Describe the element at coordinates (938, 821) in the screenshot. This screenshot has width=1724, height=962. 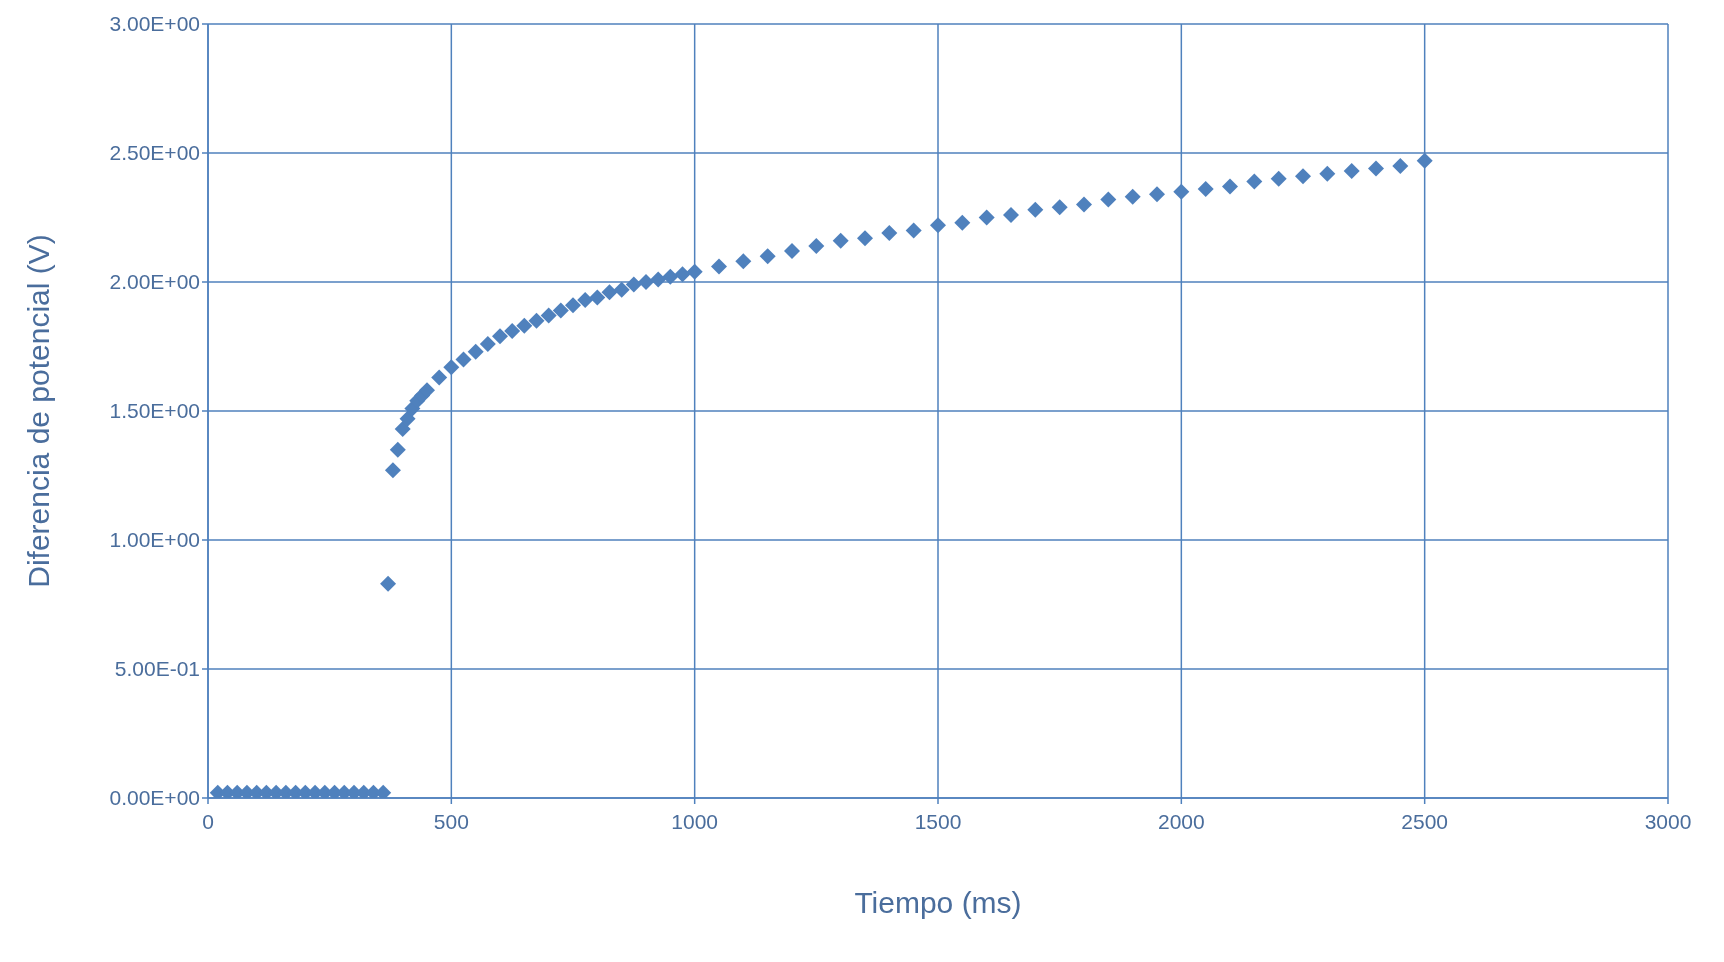
I see `x-tick-label: 1500` at that location.